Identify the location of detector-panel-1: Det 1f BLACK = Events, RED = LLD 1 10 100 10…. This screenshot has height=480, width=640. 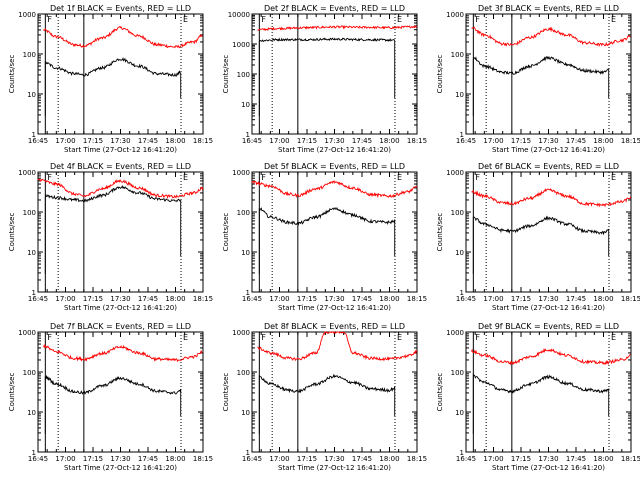
(110, 79).